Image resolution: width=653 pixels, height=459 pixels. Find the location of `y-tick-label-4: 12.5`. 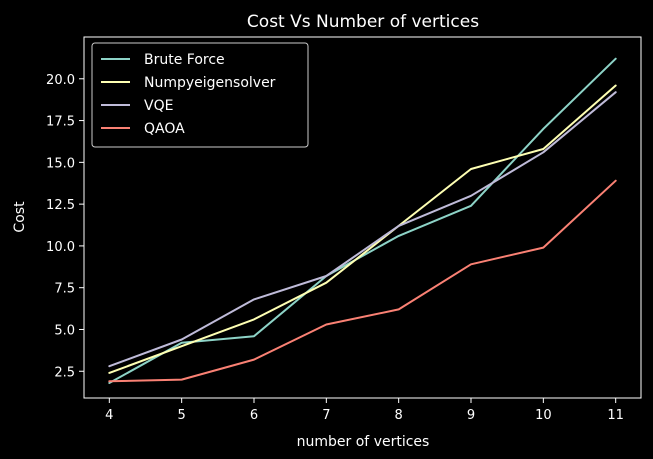

y-tick-label-4: 12.5 is located at coordinates (60, 205).